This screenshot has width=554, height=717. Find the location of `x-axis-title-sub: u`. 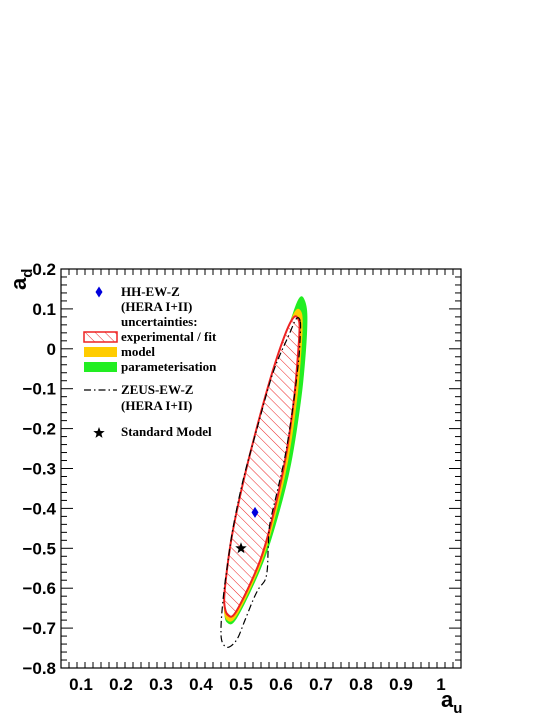

x-axis-title-sub: u is located at coordinates (457, 708).